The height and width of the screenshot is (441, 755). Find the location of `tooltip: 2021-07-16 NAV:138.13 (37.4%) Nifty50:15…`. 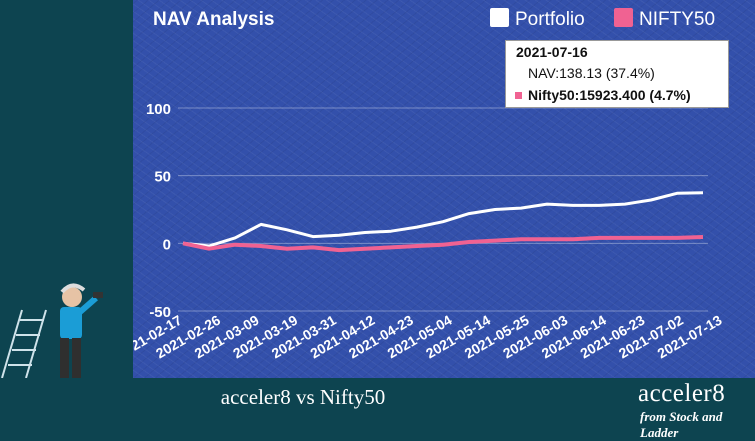

tooltip: 2021-07-16 NAV:138.13 (37.4%) Nifty50:15… is located at coordinates (617, 74).